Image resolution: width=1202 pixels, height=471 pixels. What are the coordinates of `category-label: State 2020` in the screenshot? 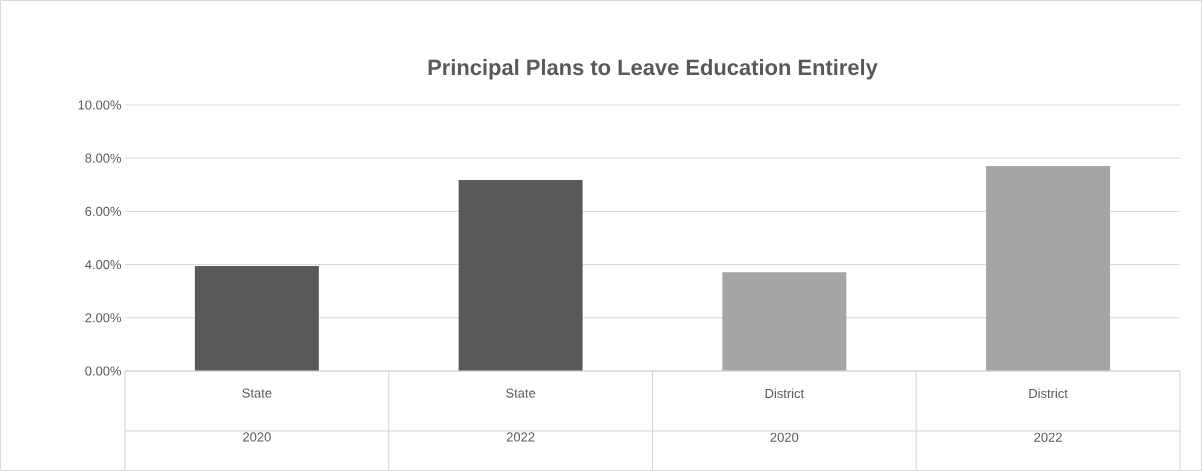 It's located at (257, 415).